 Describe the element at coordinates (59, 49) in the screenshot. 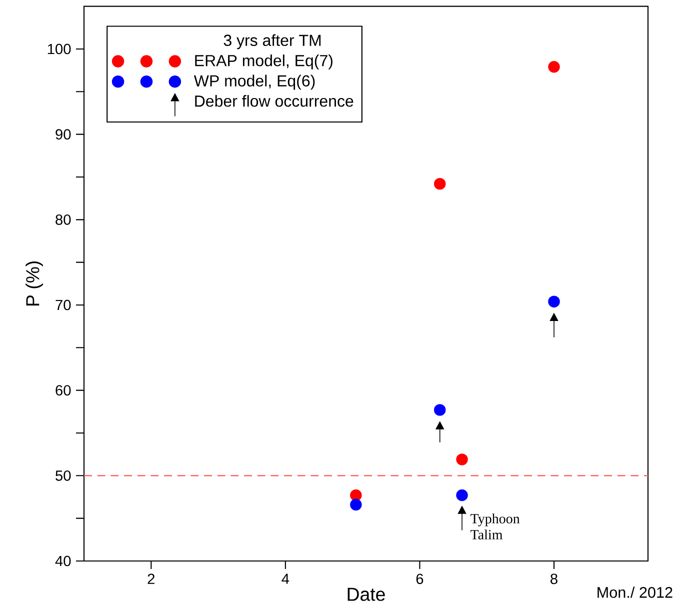

I see `y-tick-label: 100` at that location.